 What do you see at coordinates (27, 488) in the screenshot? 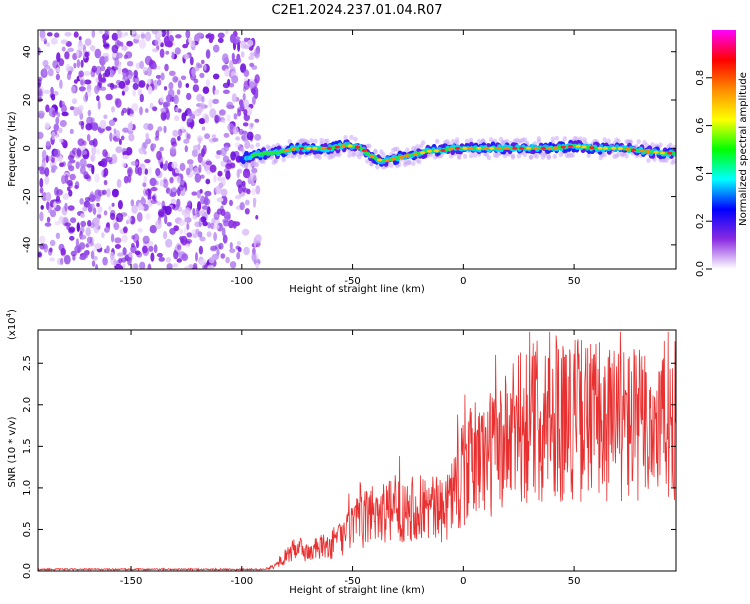
I see `bottom-y-tick-label: 1.0` at bounding box center [27, 488].